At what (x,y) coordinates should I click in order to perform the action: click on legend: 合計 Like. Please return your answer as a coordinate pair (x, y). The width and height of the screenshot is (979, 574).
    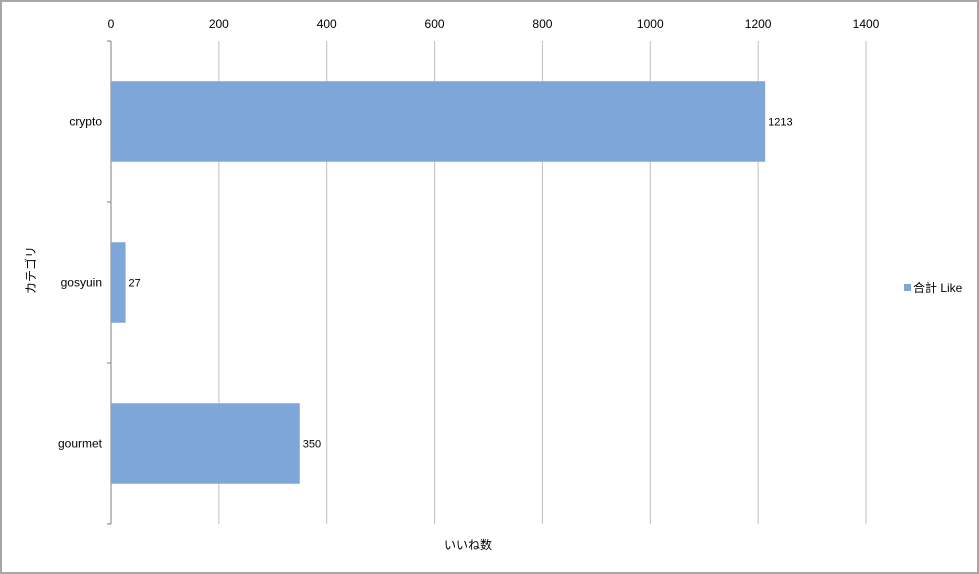
    Looking at the image, I should click on (933, 287).